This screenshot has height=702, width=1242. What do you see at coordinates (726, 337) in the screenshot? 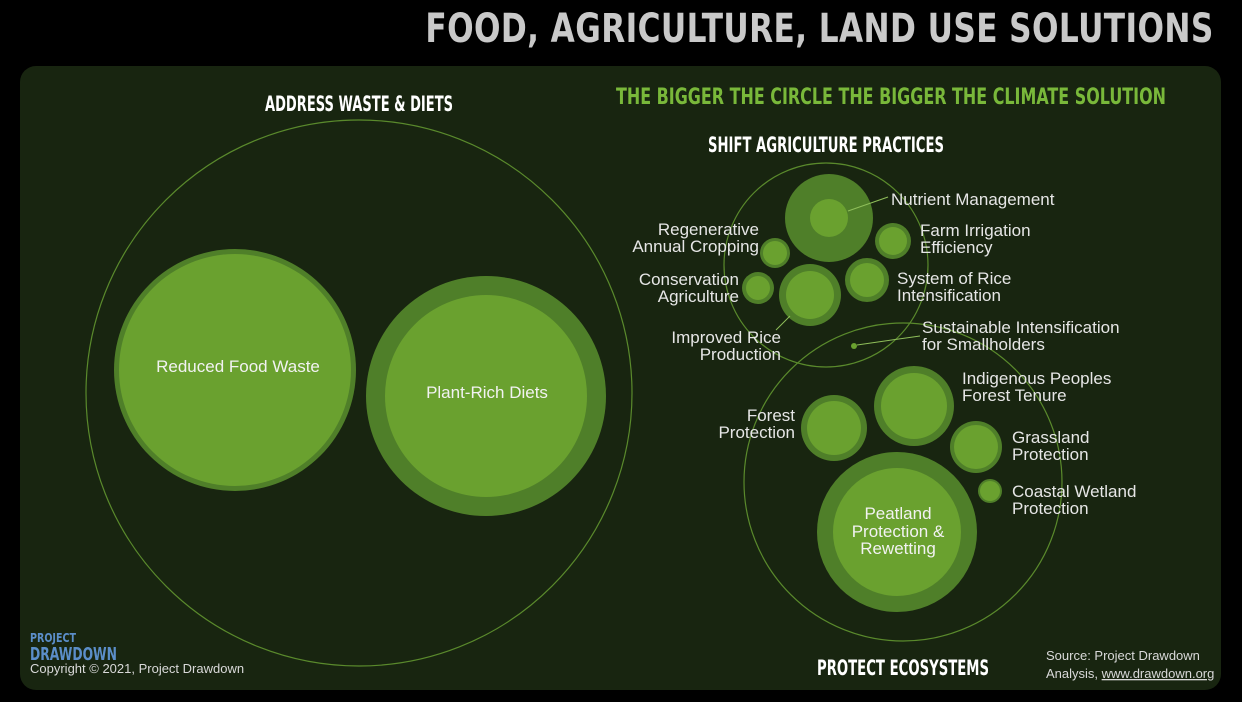
I see `label-improved-rice-line1: Improved Rice` at bounding box center [726, 337].